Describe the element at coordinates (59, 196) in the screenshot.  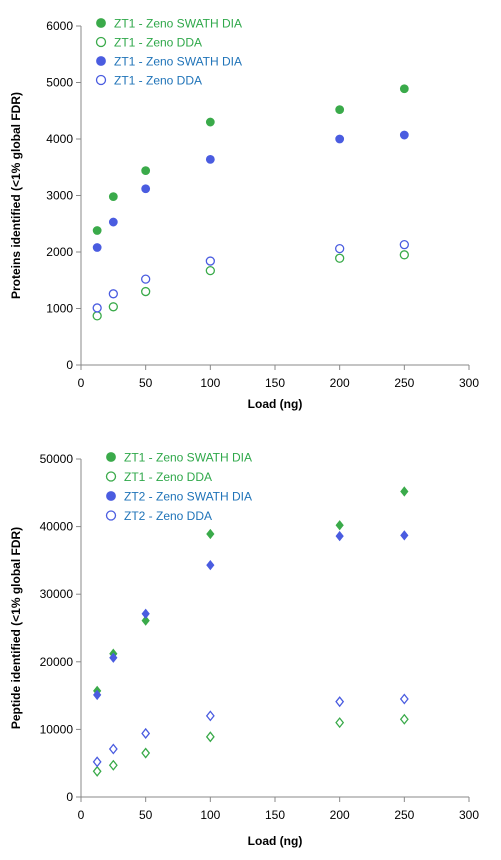
I see `y-tick-label: 3000` at that location.